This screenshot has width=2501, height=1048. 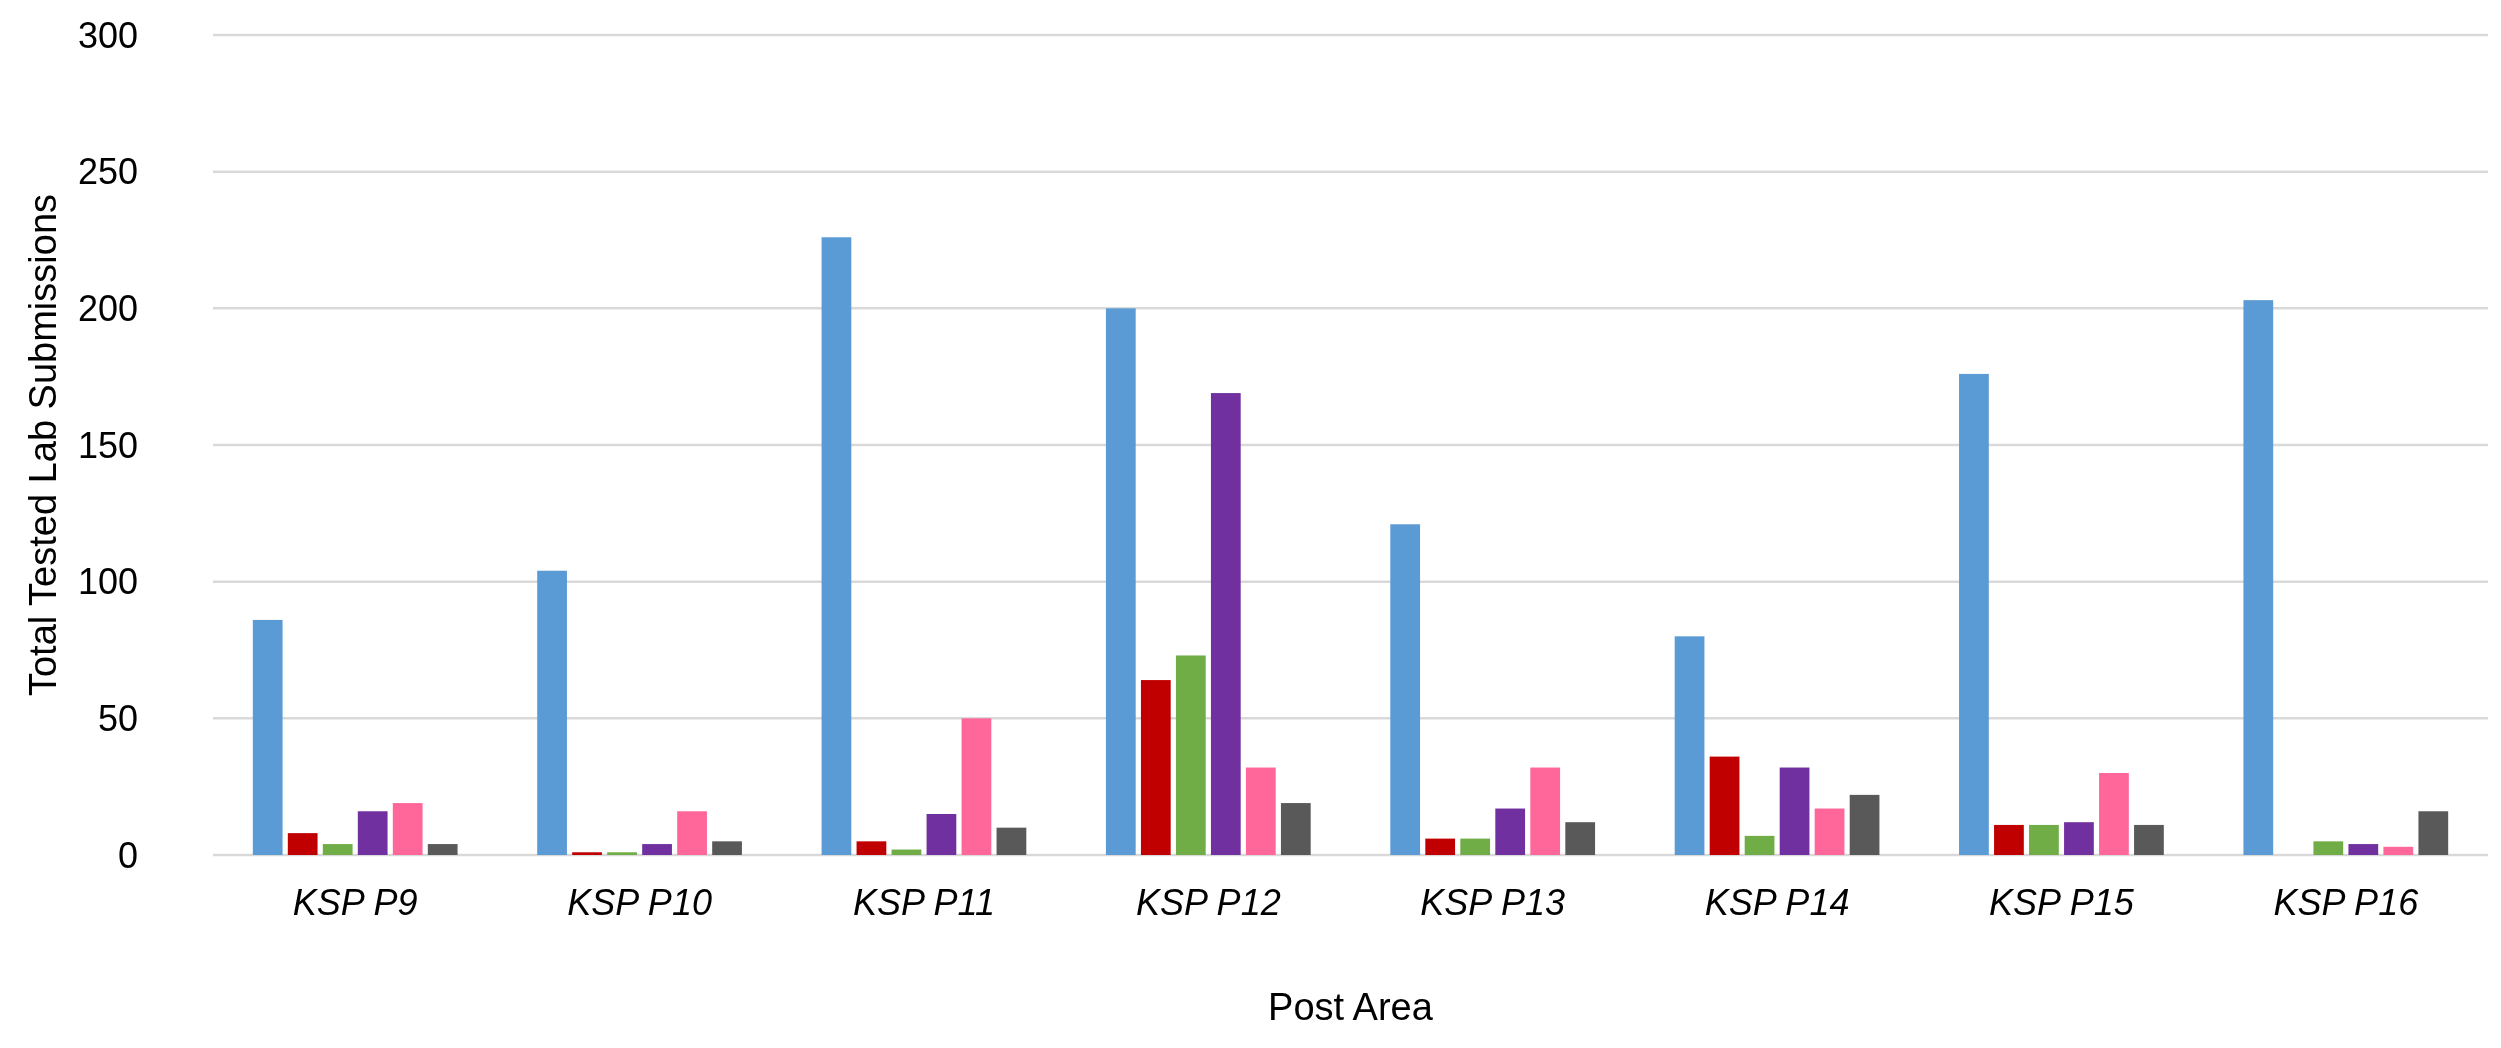 What do you see at coordinates (639, 902) in the screenshot?
I see `x-tick-label: KSP P10` at bounding box center [639, 902].